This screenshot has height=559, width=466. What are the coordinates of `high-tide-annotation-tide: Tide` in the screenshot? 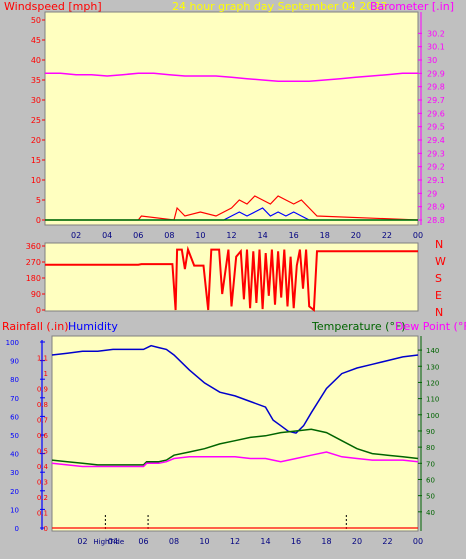 It's located at (116, 542).